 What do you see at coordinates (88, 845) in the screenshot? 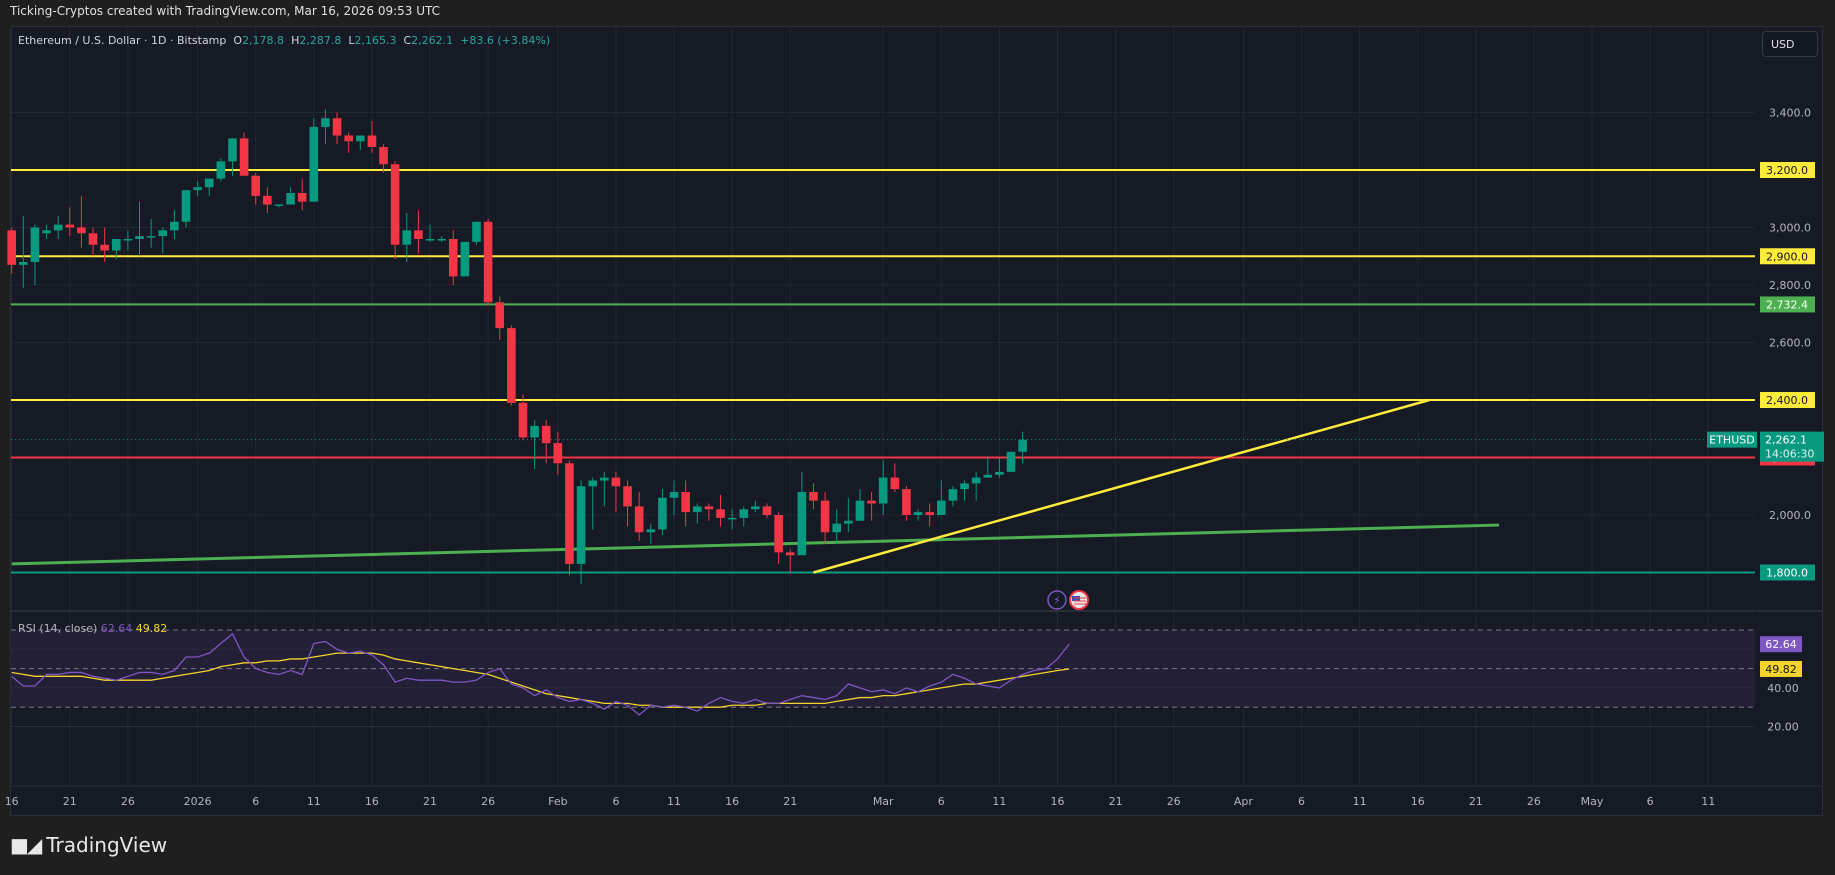
I see `tradingview-logo: ■◢ TradingView` at bounding box center [88, 845].